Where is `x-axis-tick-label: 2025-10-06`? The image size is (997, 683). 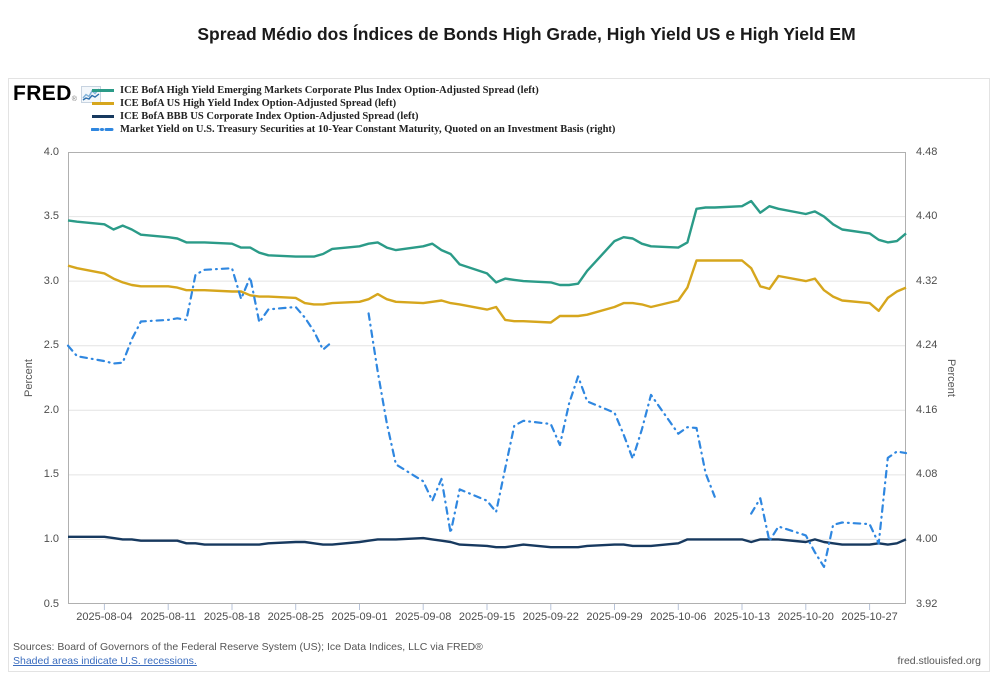 x-axis-tick-label: 2025-10-06 is located at coordinates (678, 617).